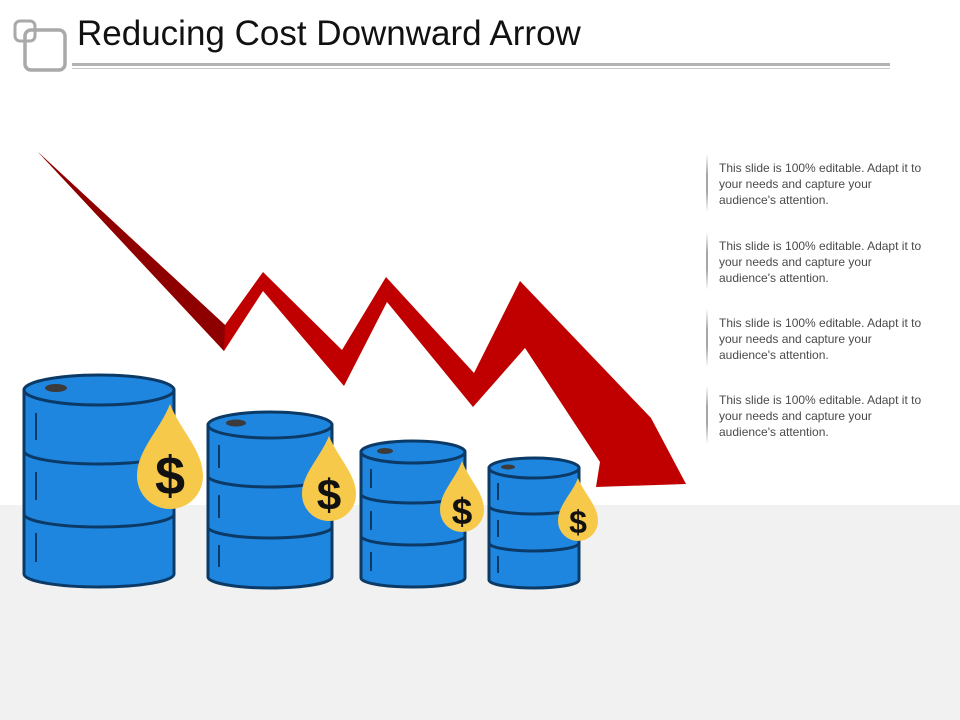 The width and height of the screenshot is (960, 720). What do you see at coordinates (481, 68) in the screenshot?
I see `title-divider-thin` at bounding box center [481, 68].